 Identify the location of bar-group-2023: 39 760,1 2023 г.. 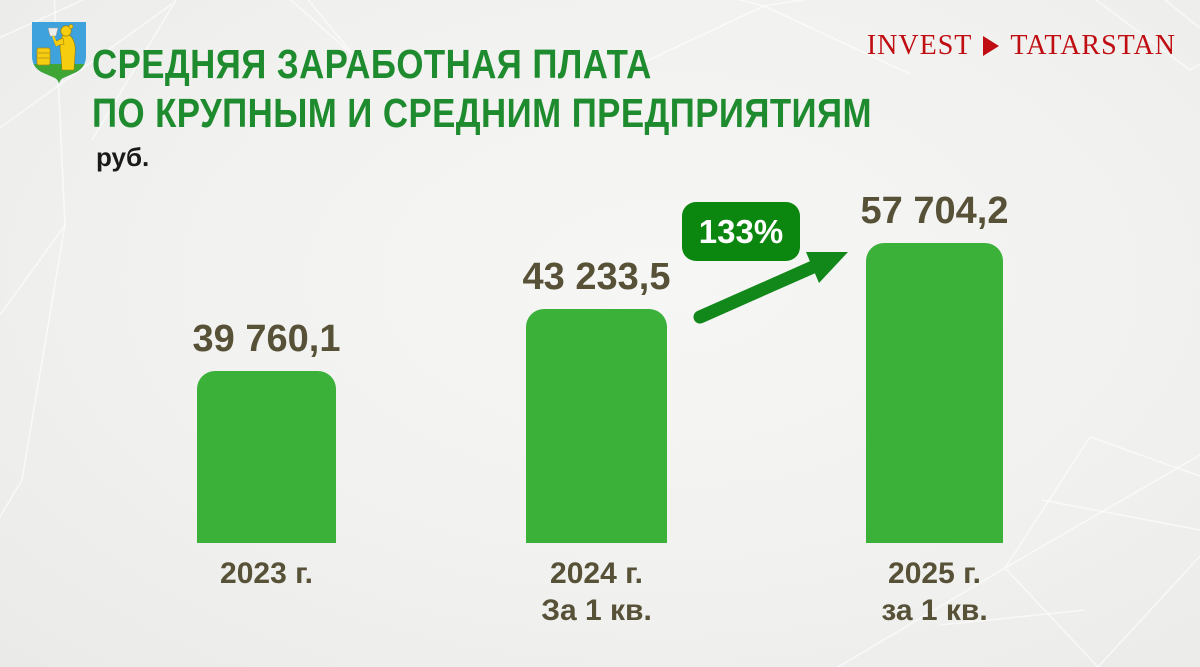
(267, 454).